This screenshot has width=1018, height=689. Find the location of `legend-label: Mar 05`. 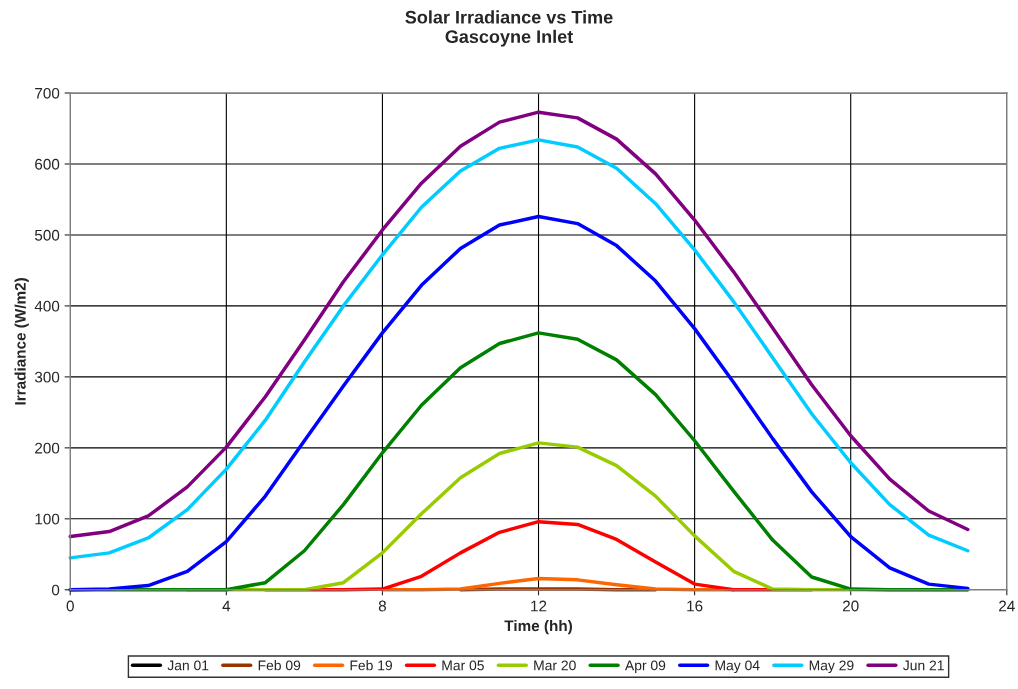

legend-label: Mar 05 is located at coordinates (463, 665).